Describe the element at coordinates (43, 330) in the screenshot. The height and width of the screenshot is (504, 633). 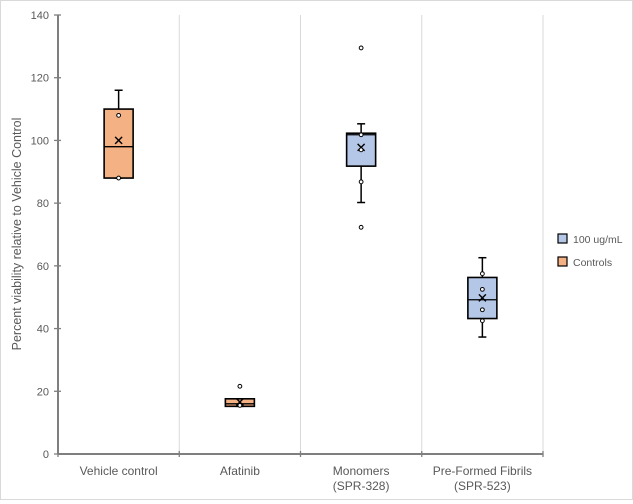
I see `y-tick-label: 40` at that location.